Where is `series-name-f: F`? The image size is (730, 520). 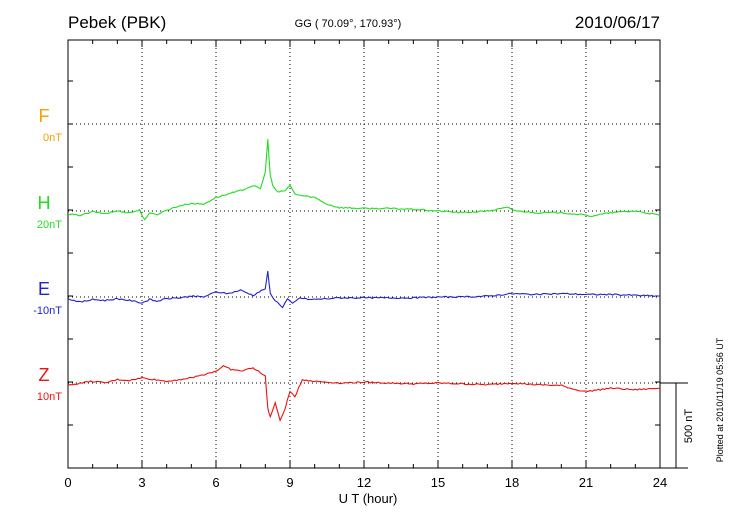
series-name-f: F is located at coordinates (44, 116).